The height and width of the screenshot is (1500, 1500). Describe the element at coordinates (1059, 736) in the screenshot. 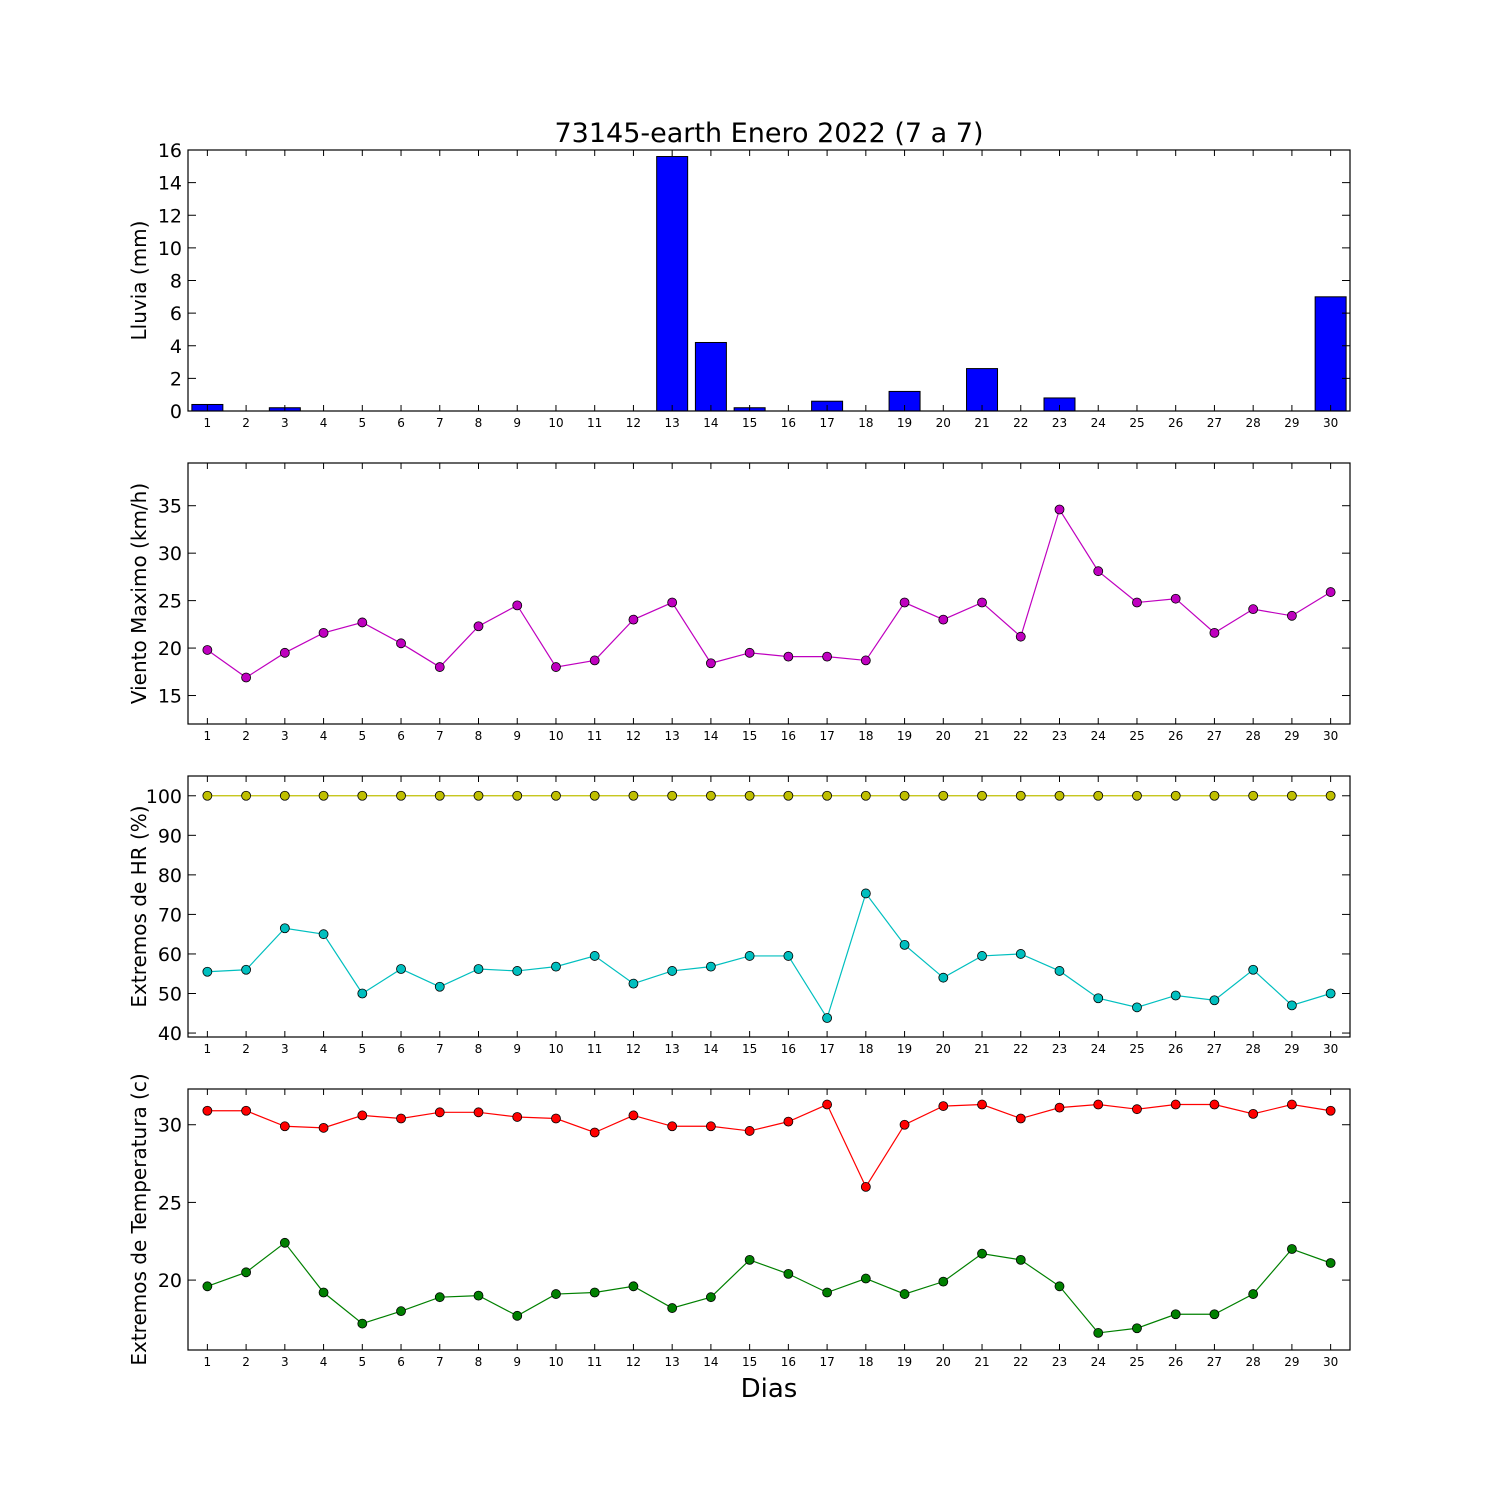

I see `x-tick-label: 23` at that location.